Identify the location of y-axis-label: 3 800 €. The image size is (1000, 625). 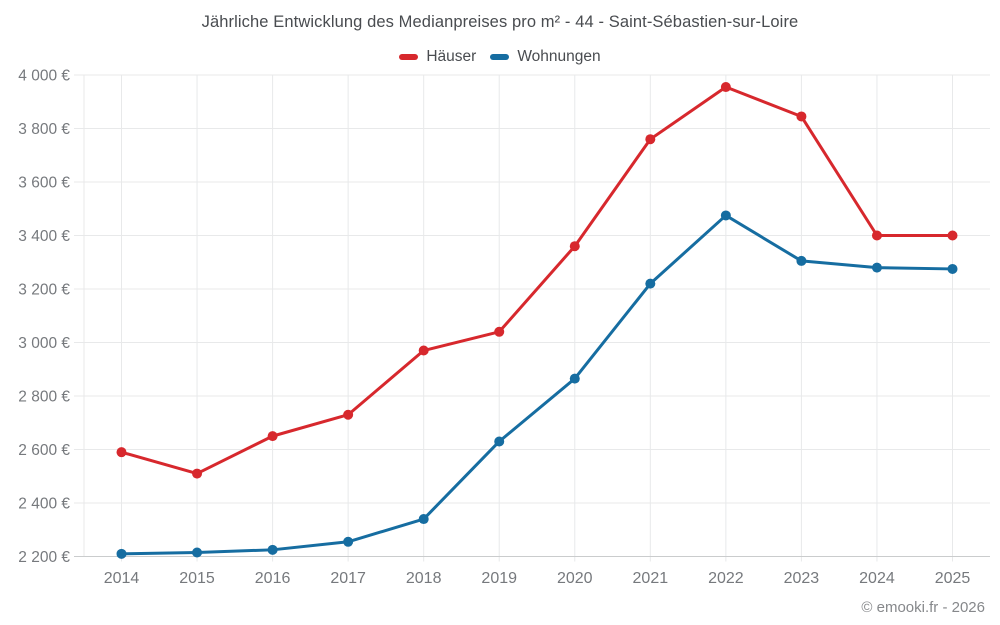
(44, 129).